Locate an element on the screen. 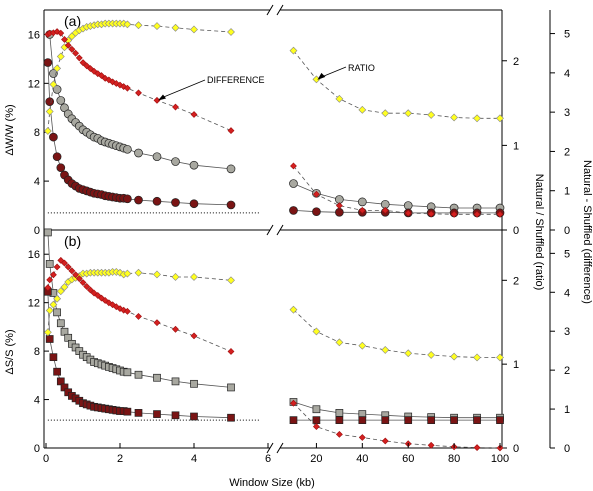 The image size is (593, 491). panel-a-ratio-line is located at coordinates (396, 84).